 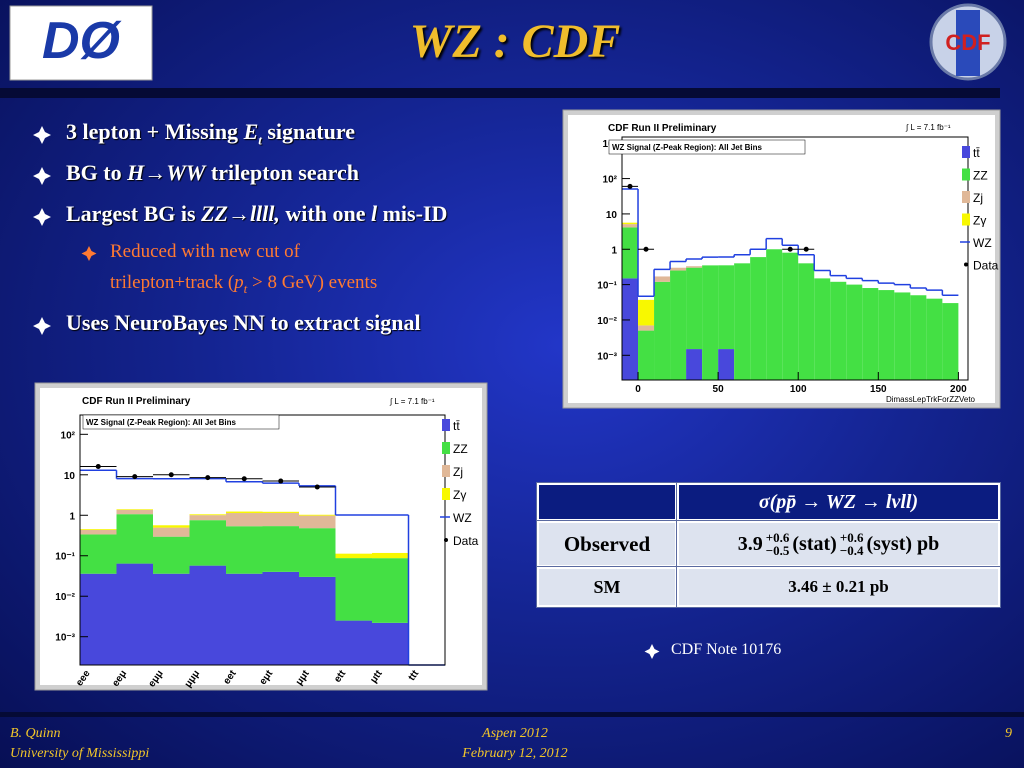 I want to click on x-tick-label: 100, so click(x=798, y=389).